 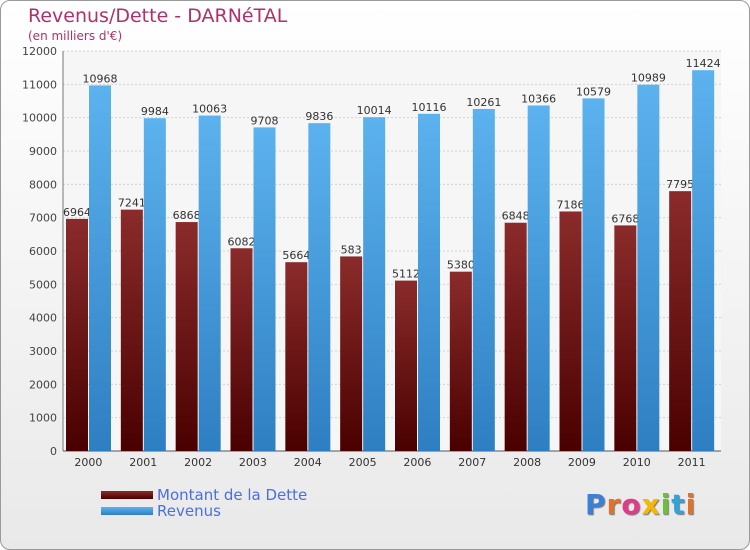 I want to click on debt-data-label: 6964, so click(x=77, y=212).